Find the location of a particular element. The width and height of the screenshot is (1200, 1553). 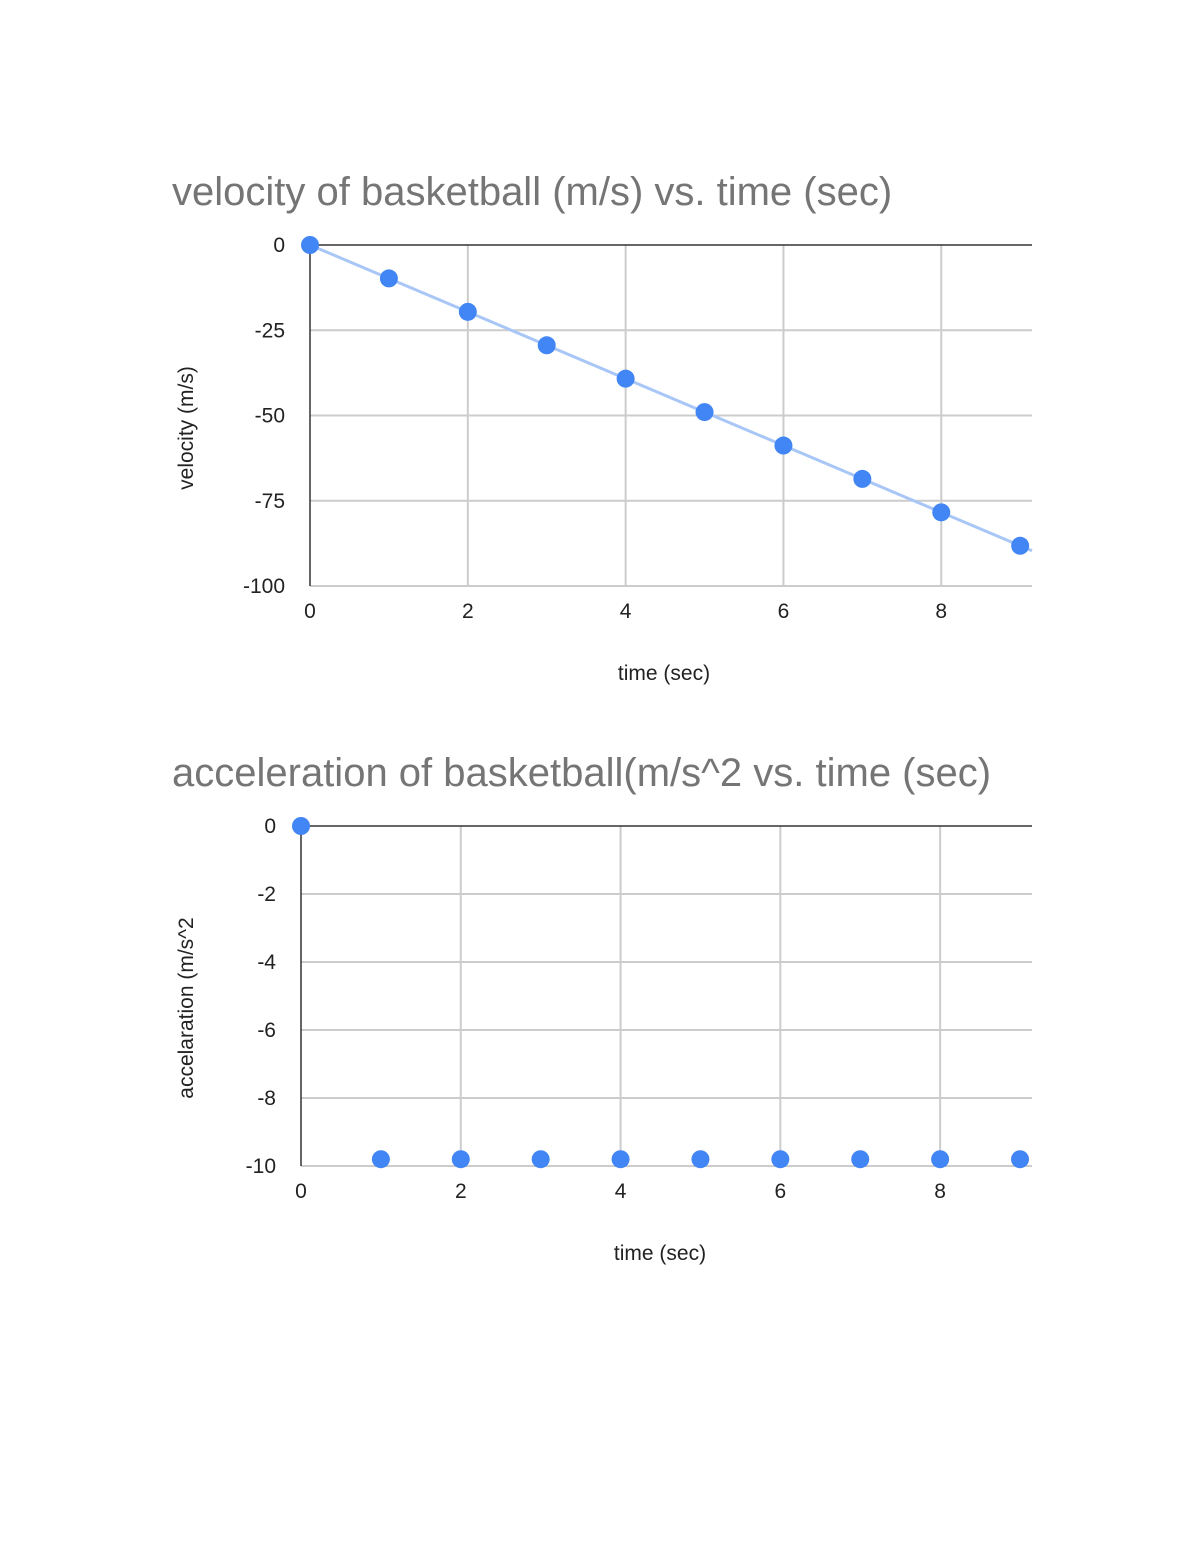

y-tick-label: -4 is located at coordinates (266, 962).